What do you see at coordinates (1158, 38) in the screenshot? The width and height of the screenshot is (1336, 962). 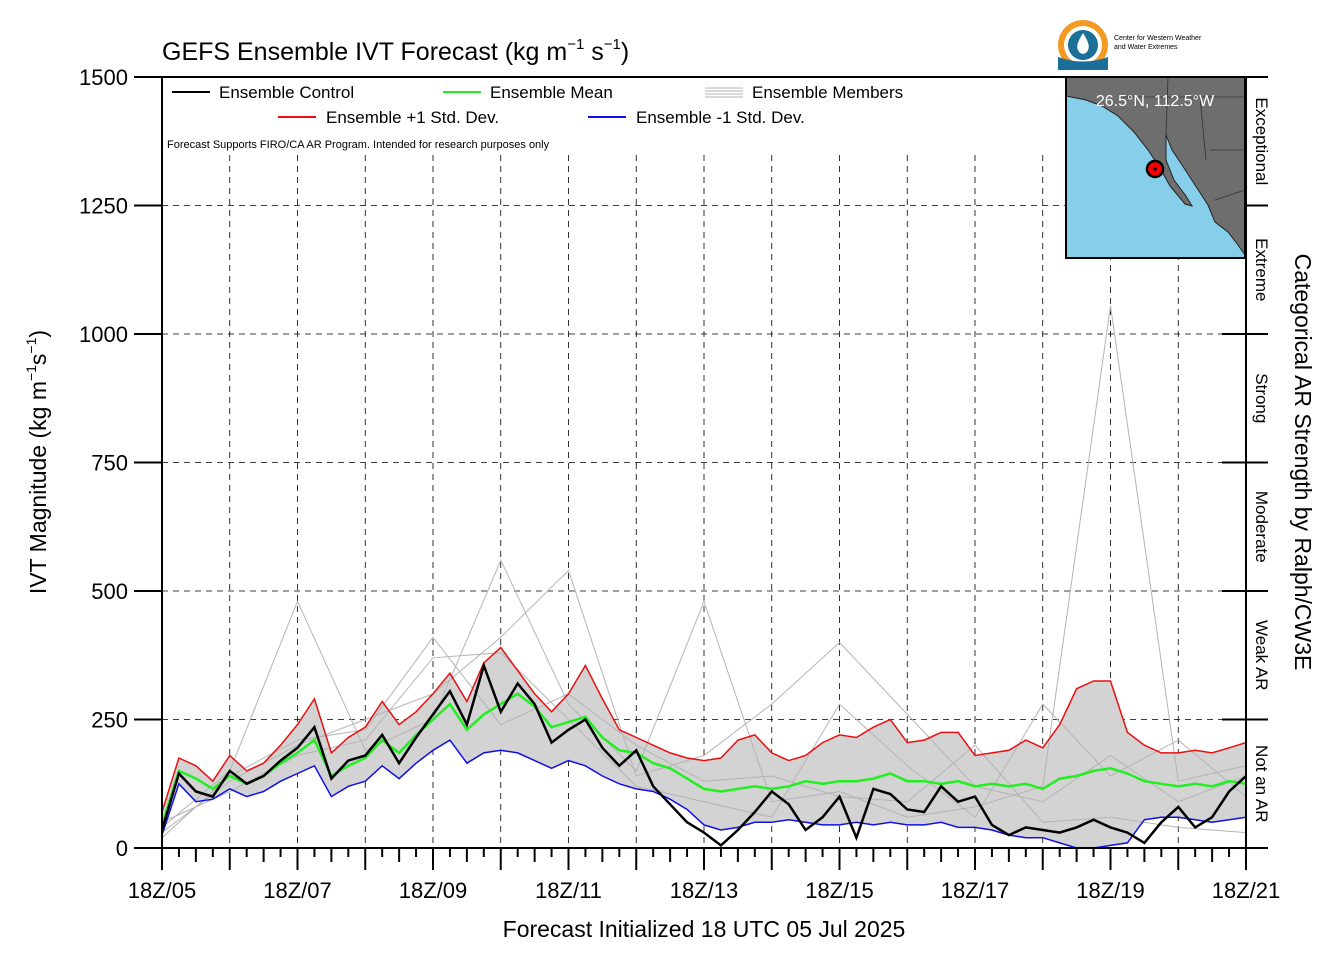 I see `logo-text-line1: Center for Western Weather` at bounding box center [1158, 38].